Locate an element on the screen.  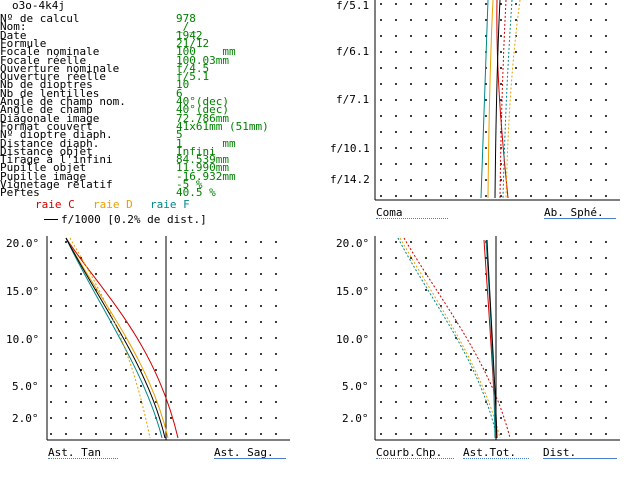
field-curves is located at coordinates (454, 338).